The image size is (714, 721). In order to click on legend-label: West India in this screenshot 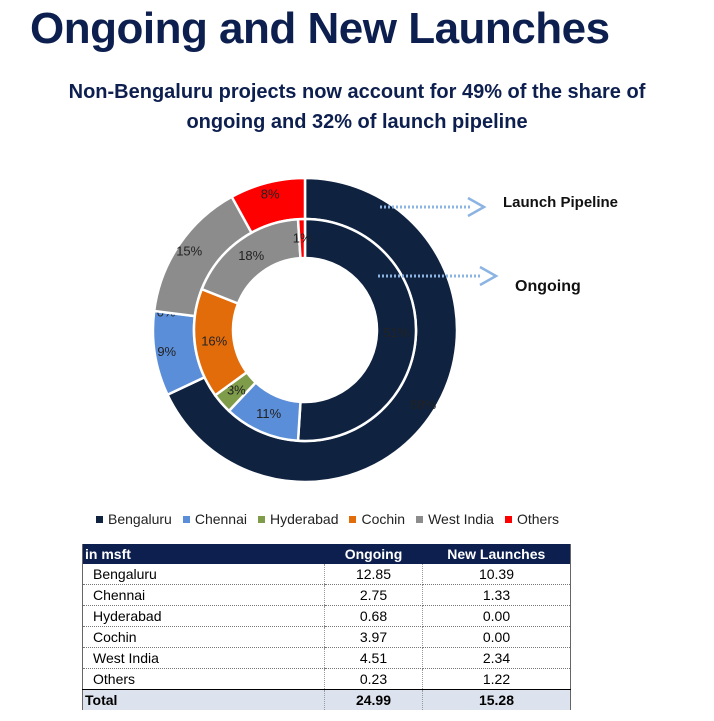, I will do `click(461, 519)`.